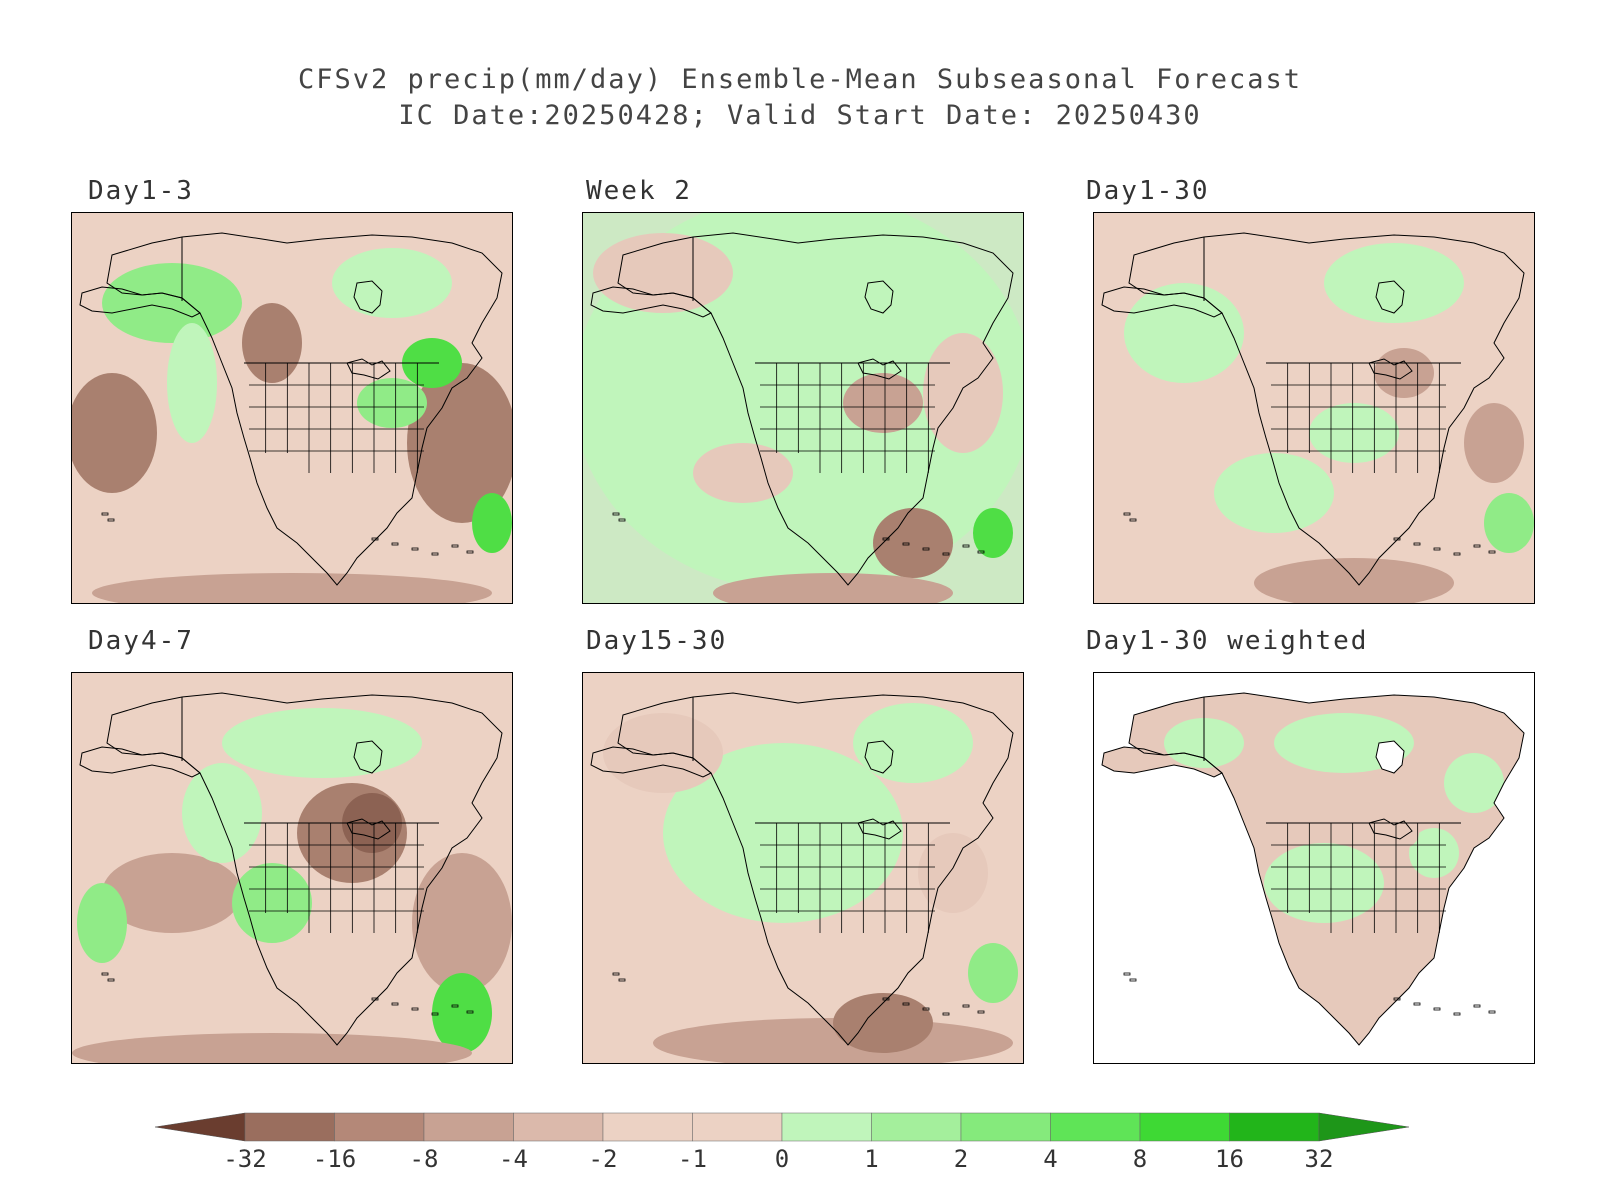  What do you see at coordinates (1364, 1127) in the screenshot?
I see `colorbar-high-arrow` at bounding box center [1364, 1127].